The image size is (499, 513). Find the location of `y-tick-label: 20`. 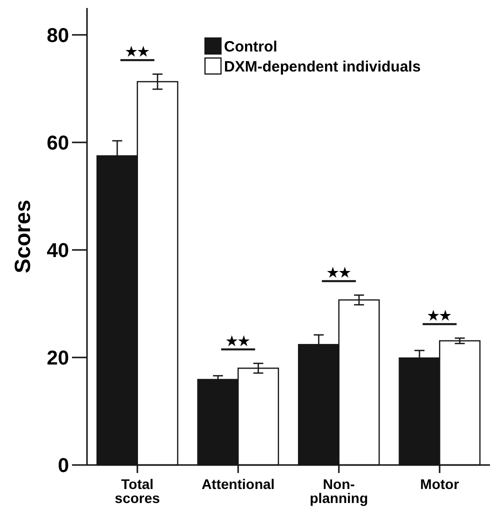

y-tick-label: 20 is located at coordinates (57, 358).